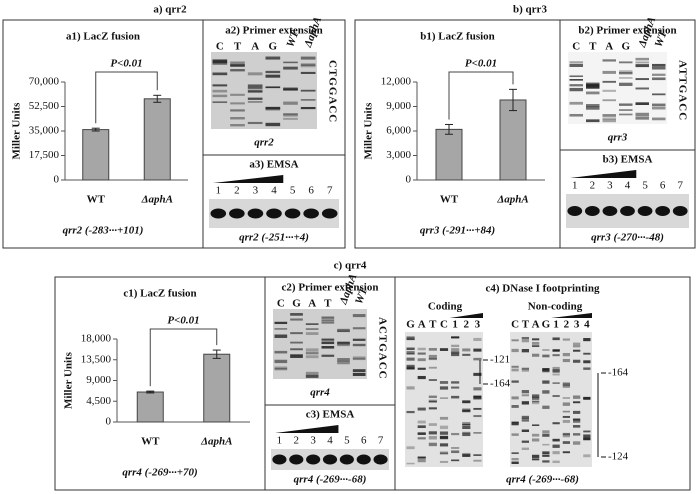  Describe the element at coordinates (645, 186) in the screenshot. I see `lane-number: 5` at that location.